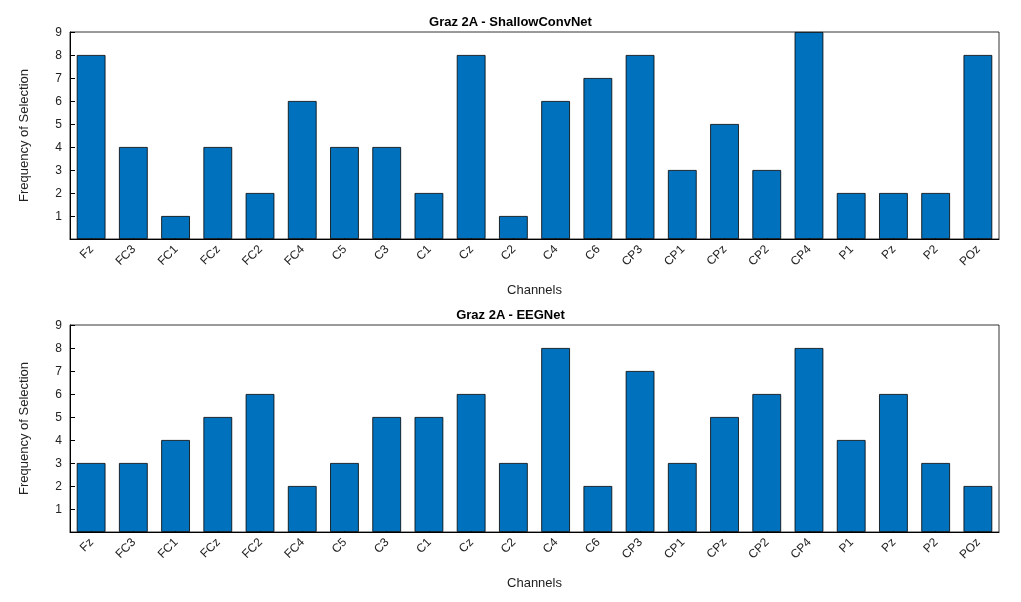 The height and width of the screenshot is (602, 1021). What do you see at coordinates (511, 21) in the screenshot?
I see `chart-title: Graz 2A - ShallowConvNet` at bounding box center [511, 21].